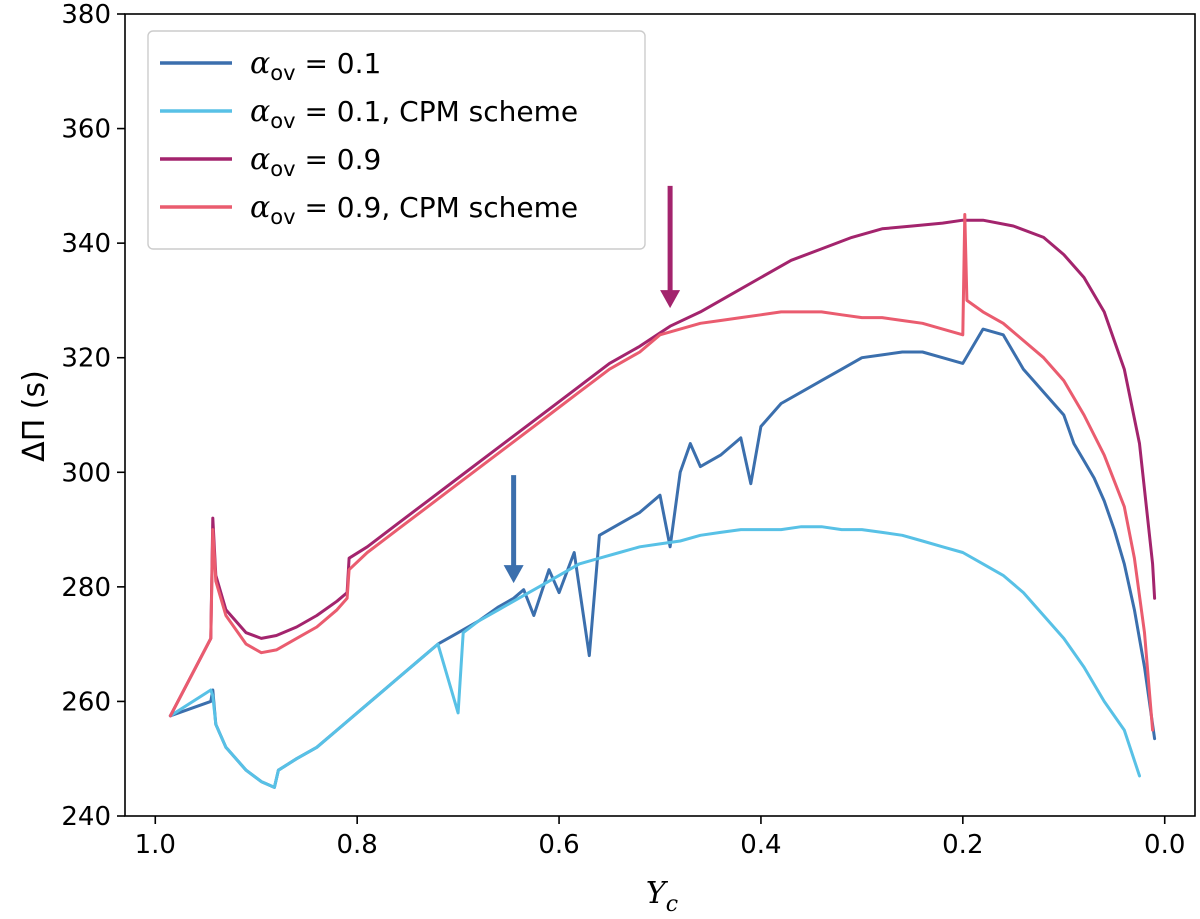 This screenshot has height=919, width=1200. I want to click on arrow-layer, so click(592, 384).